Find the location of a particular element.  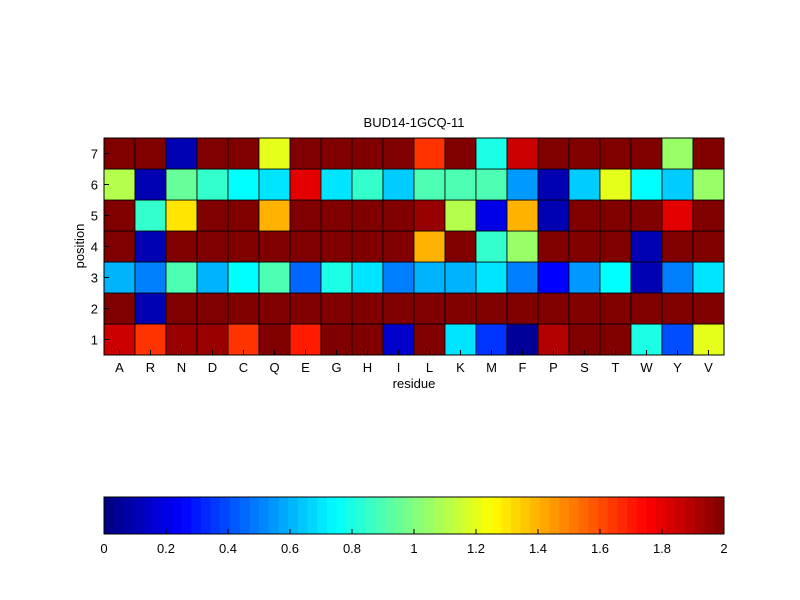

colorbar-tick-label: 0.4 is located at coordinates (228, 548).